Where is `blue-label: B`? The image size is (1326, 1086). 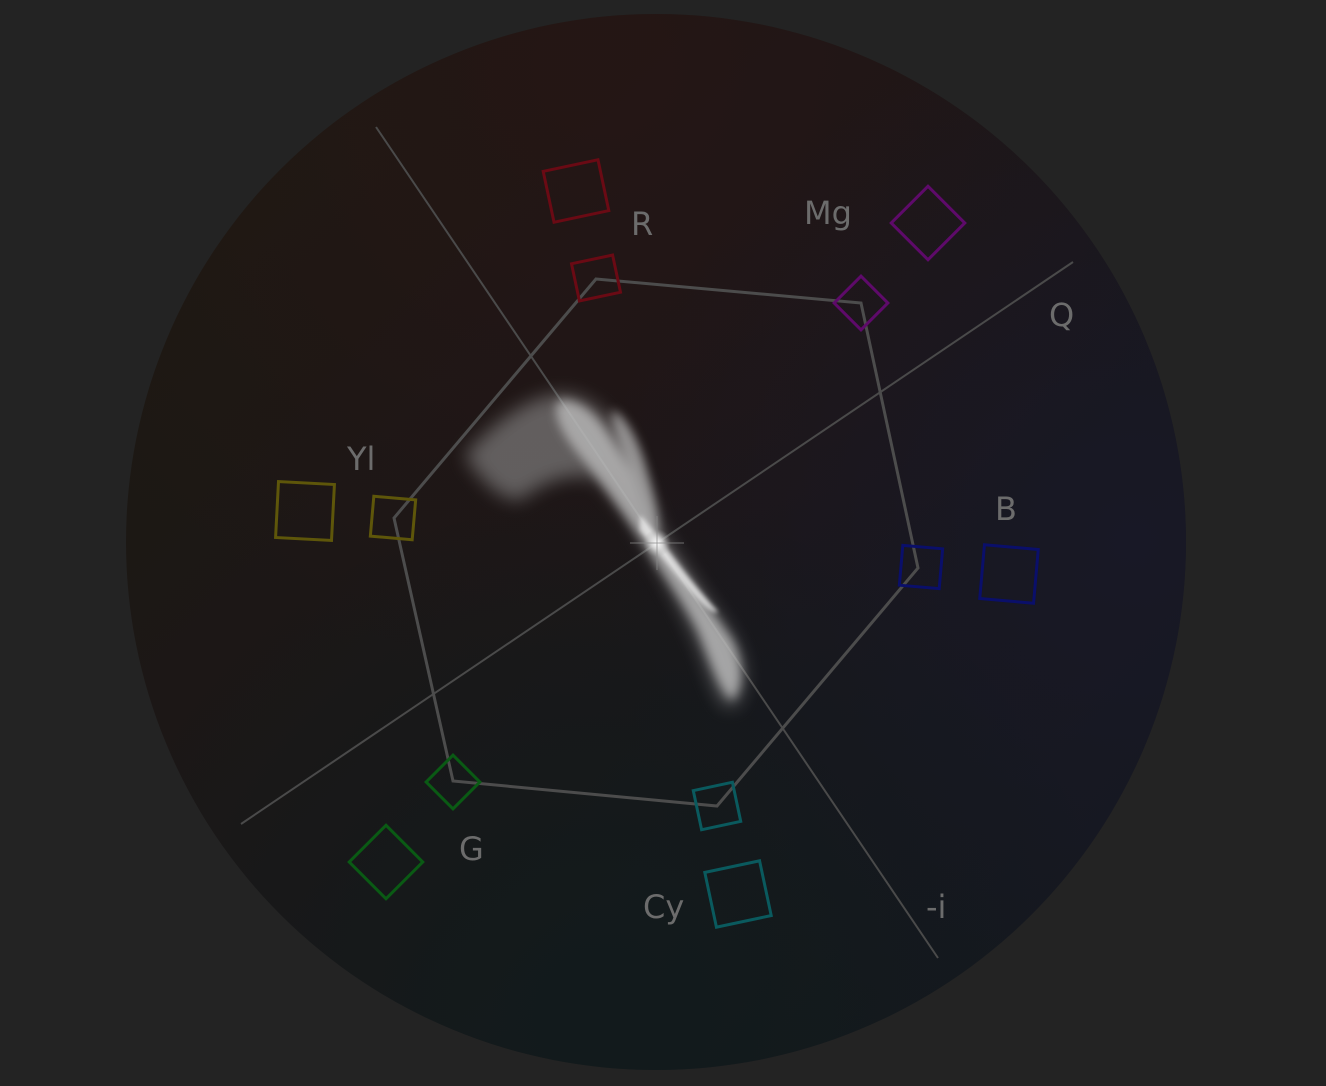 blue-label: B is located at coordinates (1006, 509).